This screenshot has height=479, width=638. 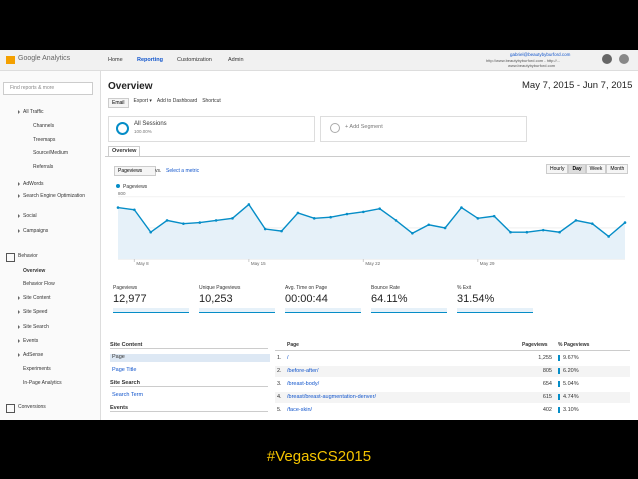 What do you see at coordinates (118, 103) in the screenshot?
I see `toolbar-button: Email` at bounding box center [118, 103].